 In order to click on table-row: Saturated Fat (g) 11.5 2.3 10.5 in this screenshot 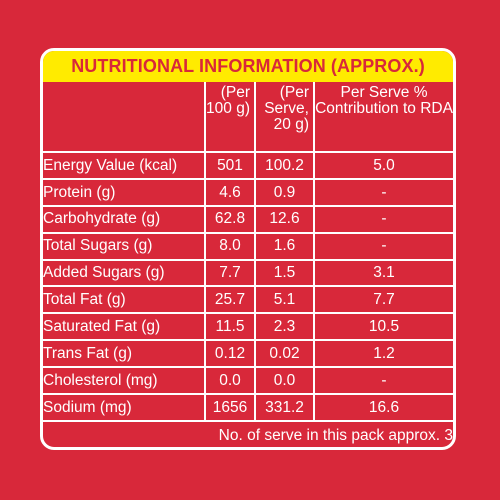, I will do `click(248, 327)`.